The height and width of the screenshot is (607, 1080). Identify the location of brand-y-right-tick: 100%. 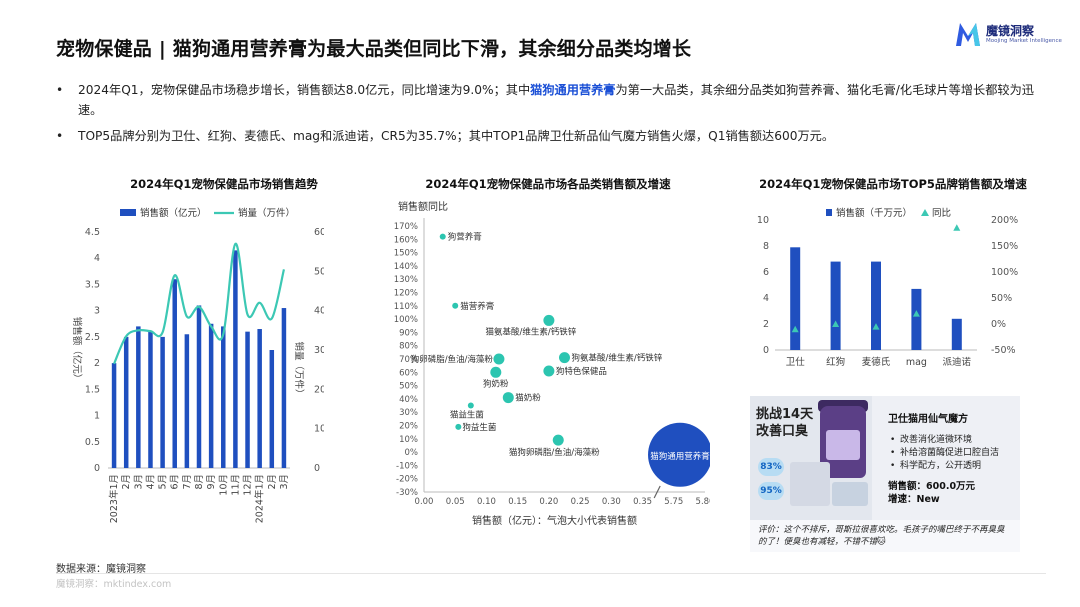
(1004, 272).